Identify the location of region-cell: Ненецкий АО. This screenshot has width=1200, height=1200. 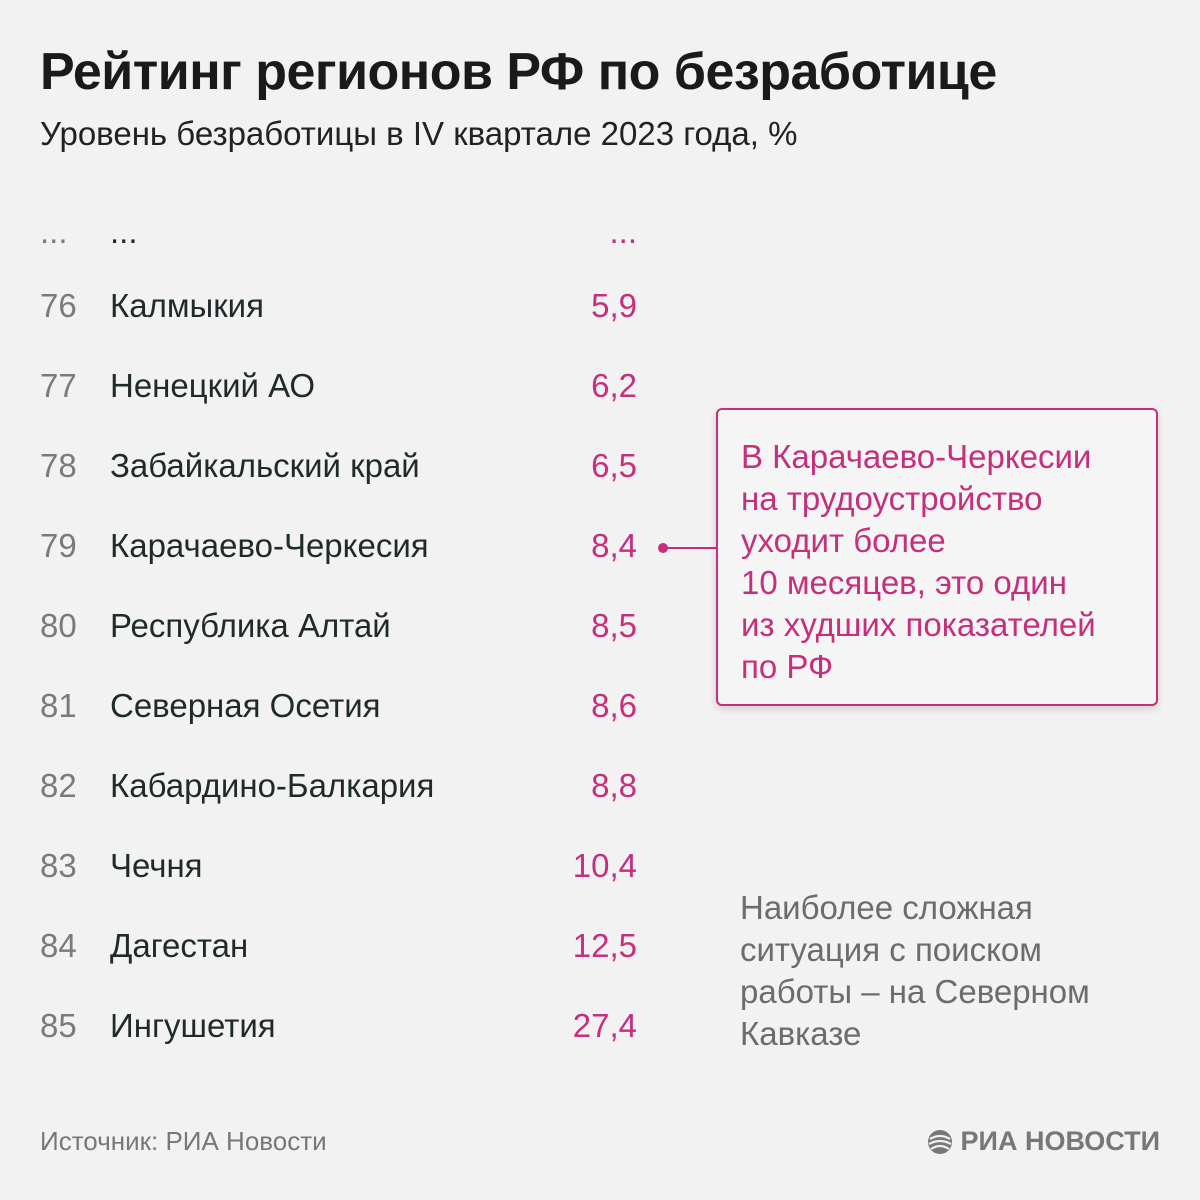
(213, 385).